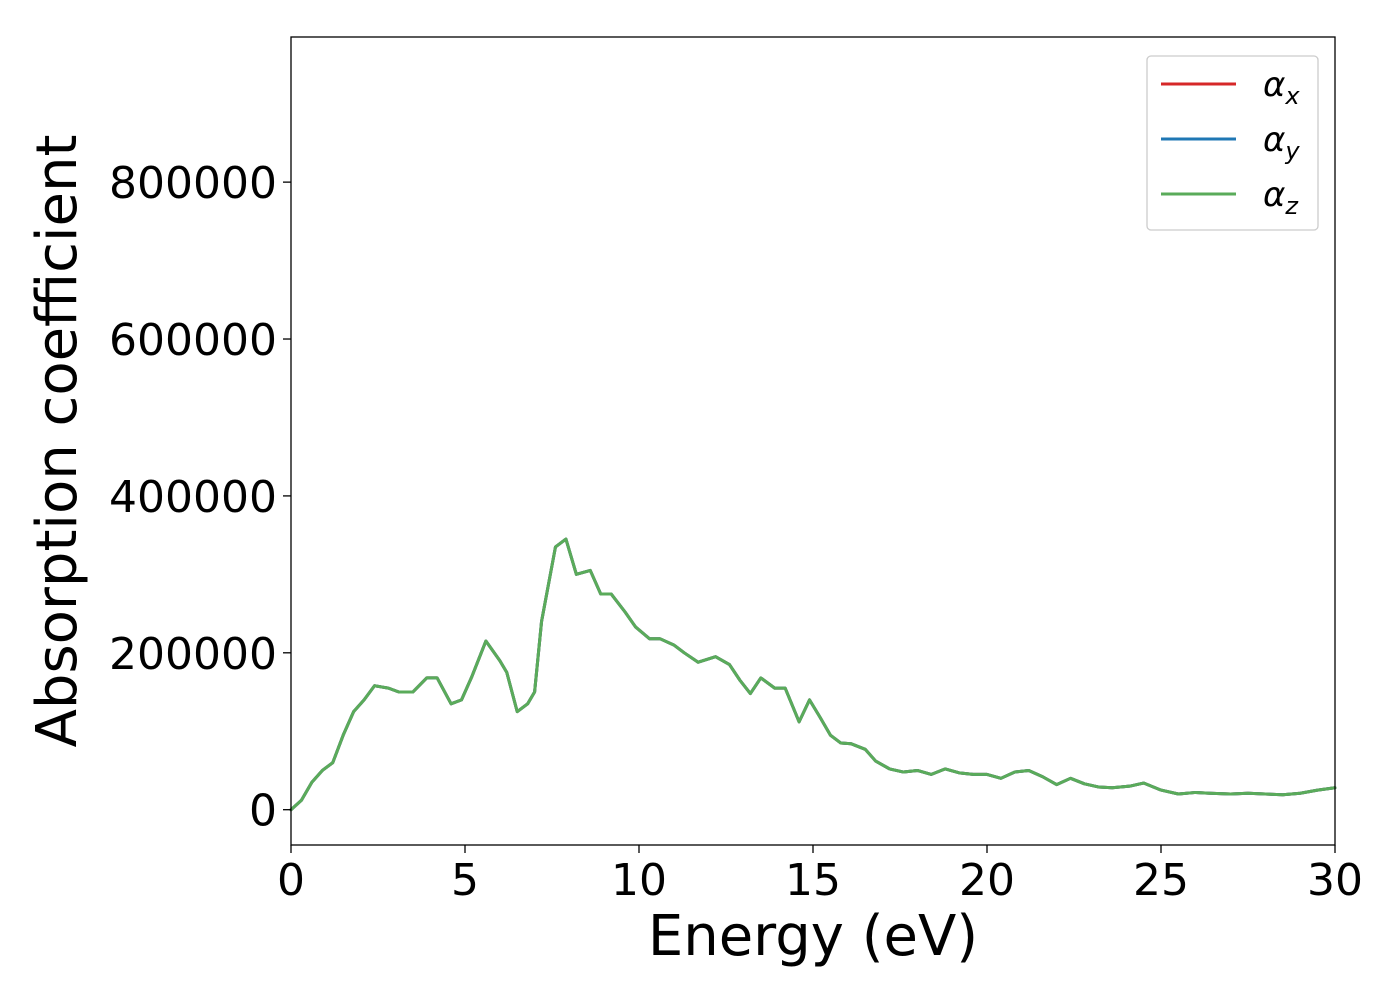 The image size is (1400, 1000). Describe the element at coordinates (193, 183) in the screenshot. I see `y-tick-label: 800000` at that location.